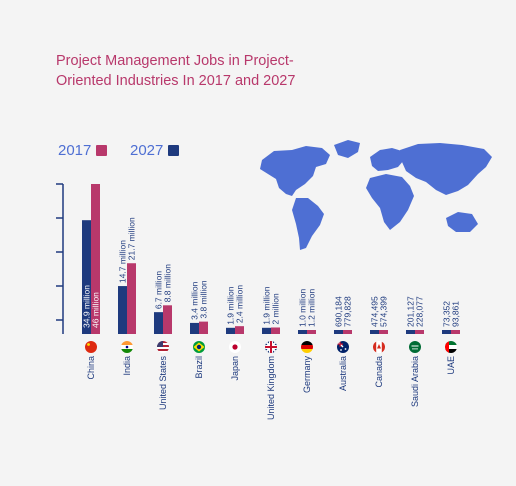 The height and width of the screenshot is (486, 516). I want to click on legend-swatch-2017, so click(102, 150).